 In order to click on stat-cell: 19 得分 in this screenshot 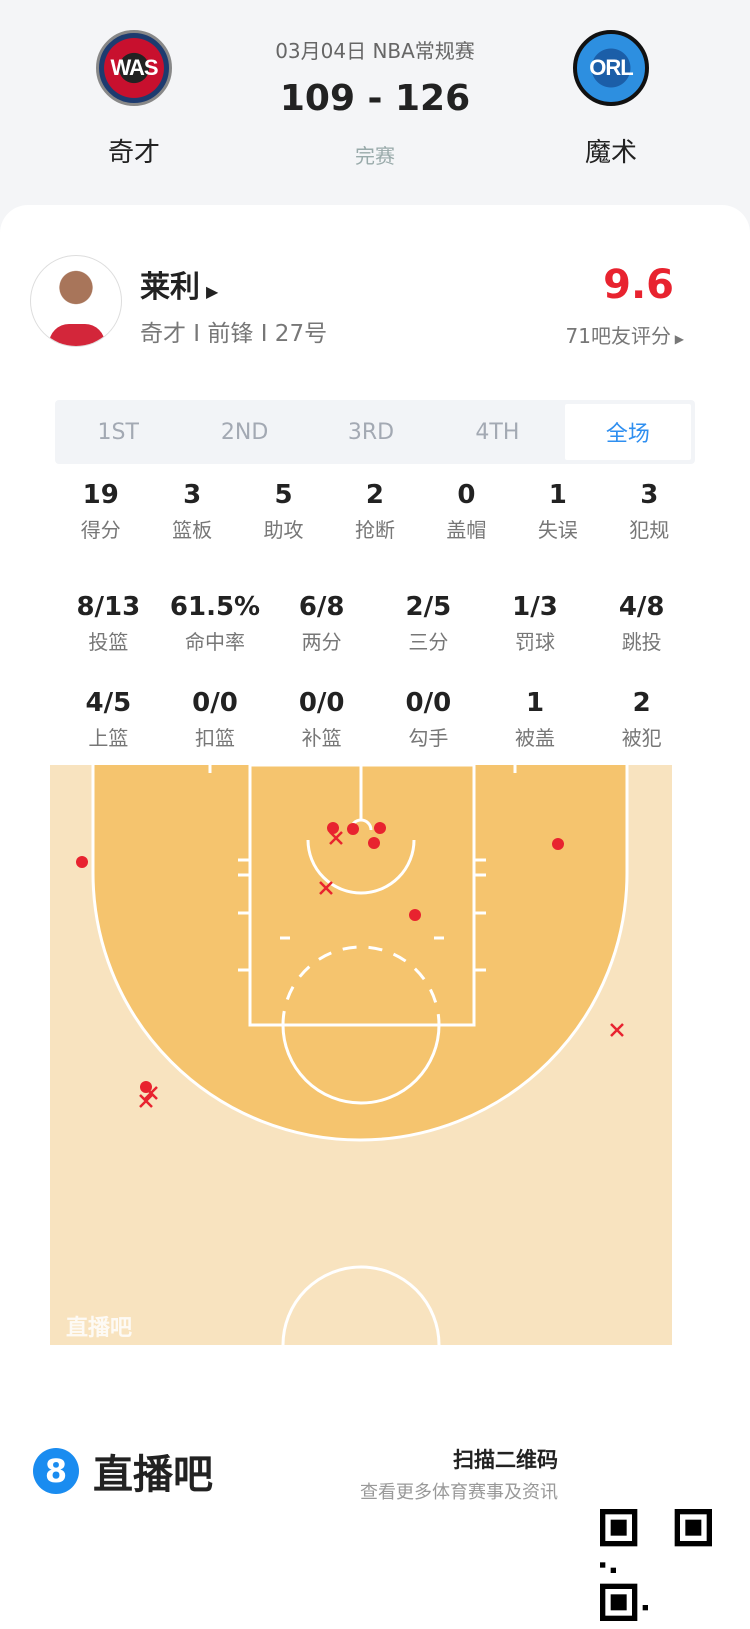, I will do `click(100, 511)`.